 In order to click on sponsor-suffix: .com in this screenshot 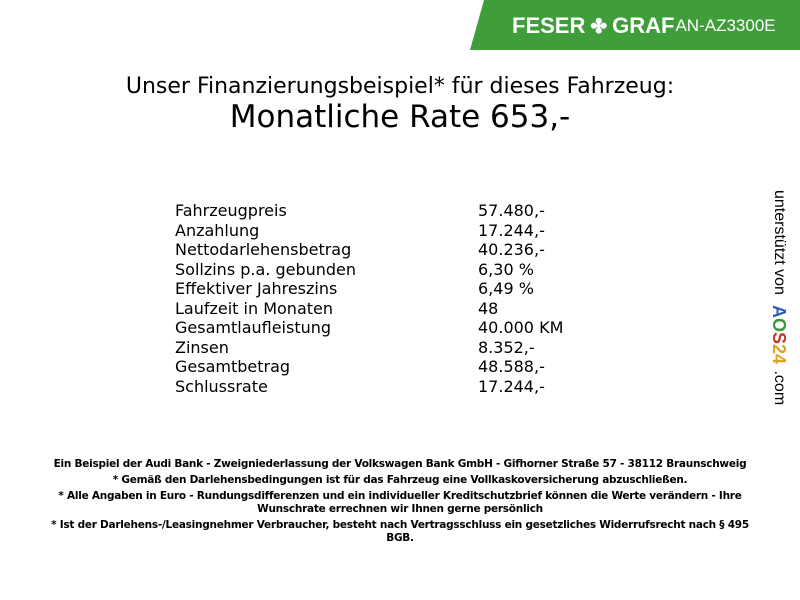, I will do `click(779, 388)`.